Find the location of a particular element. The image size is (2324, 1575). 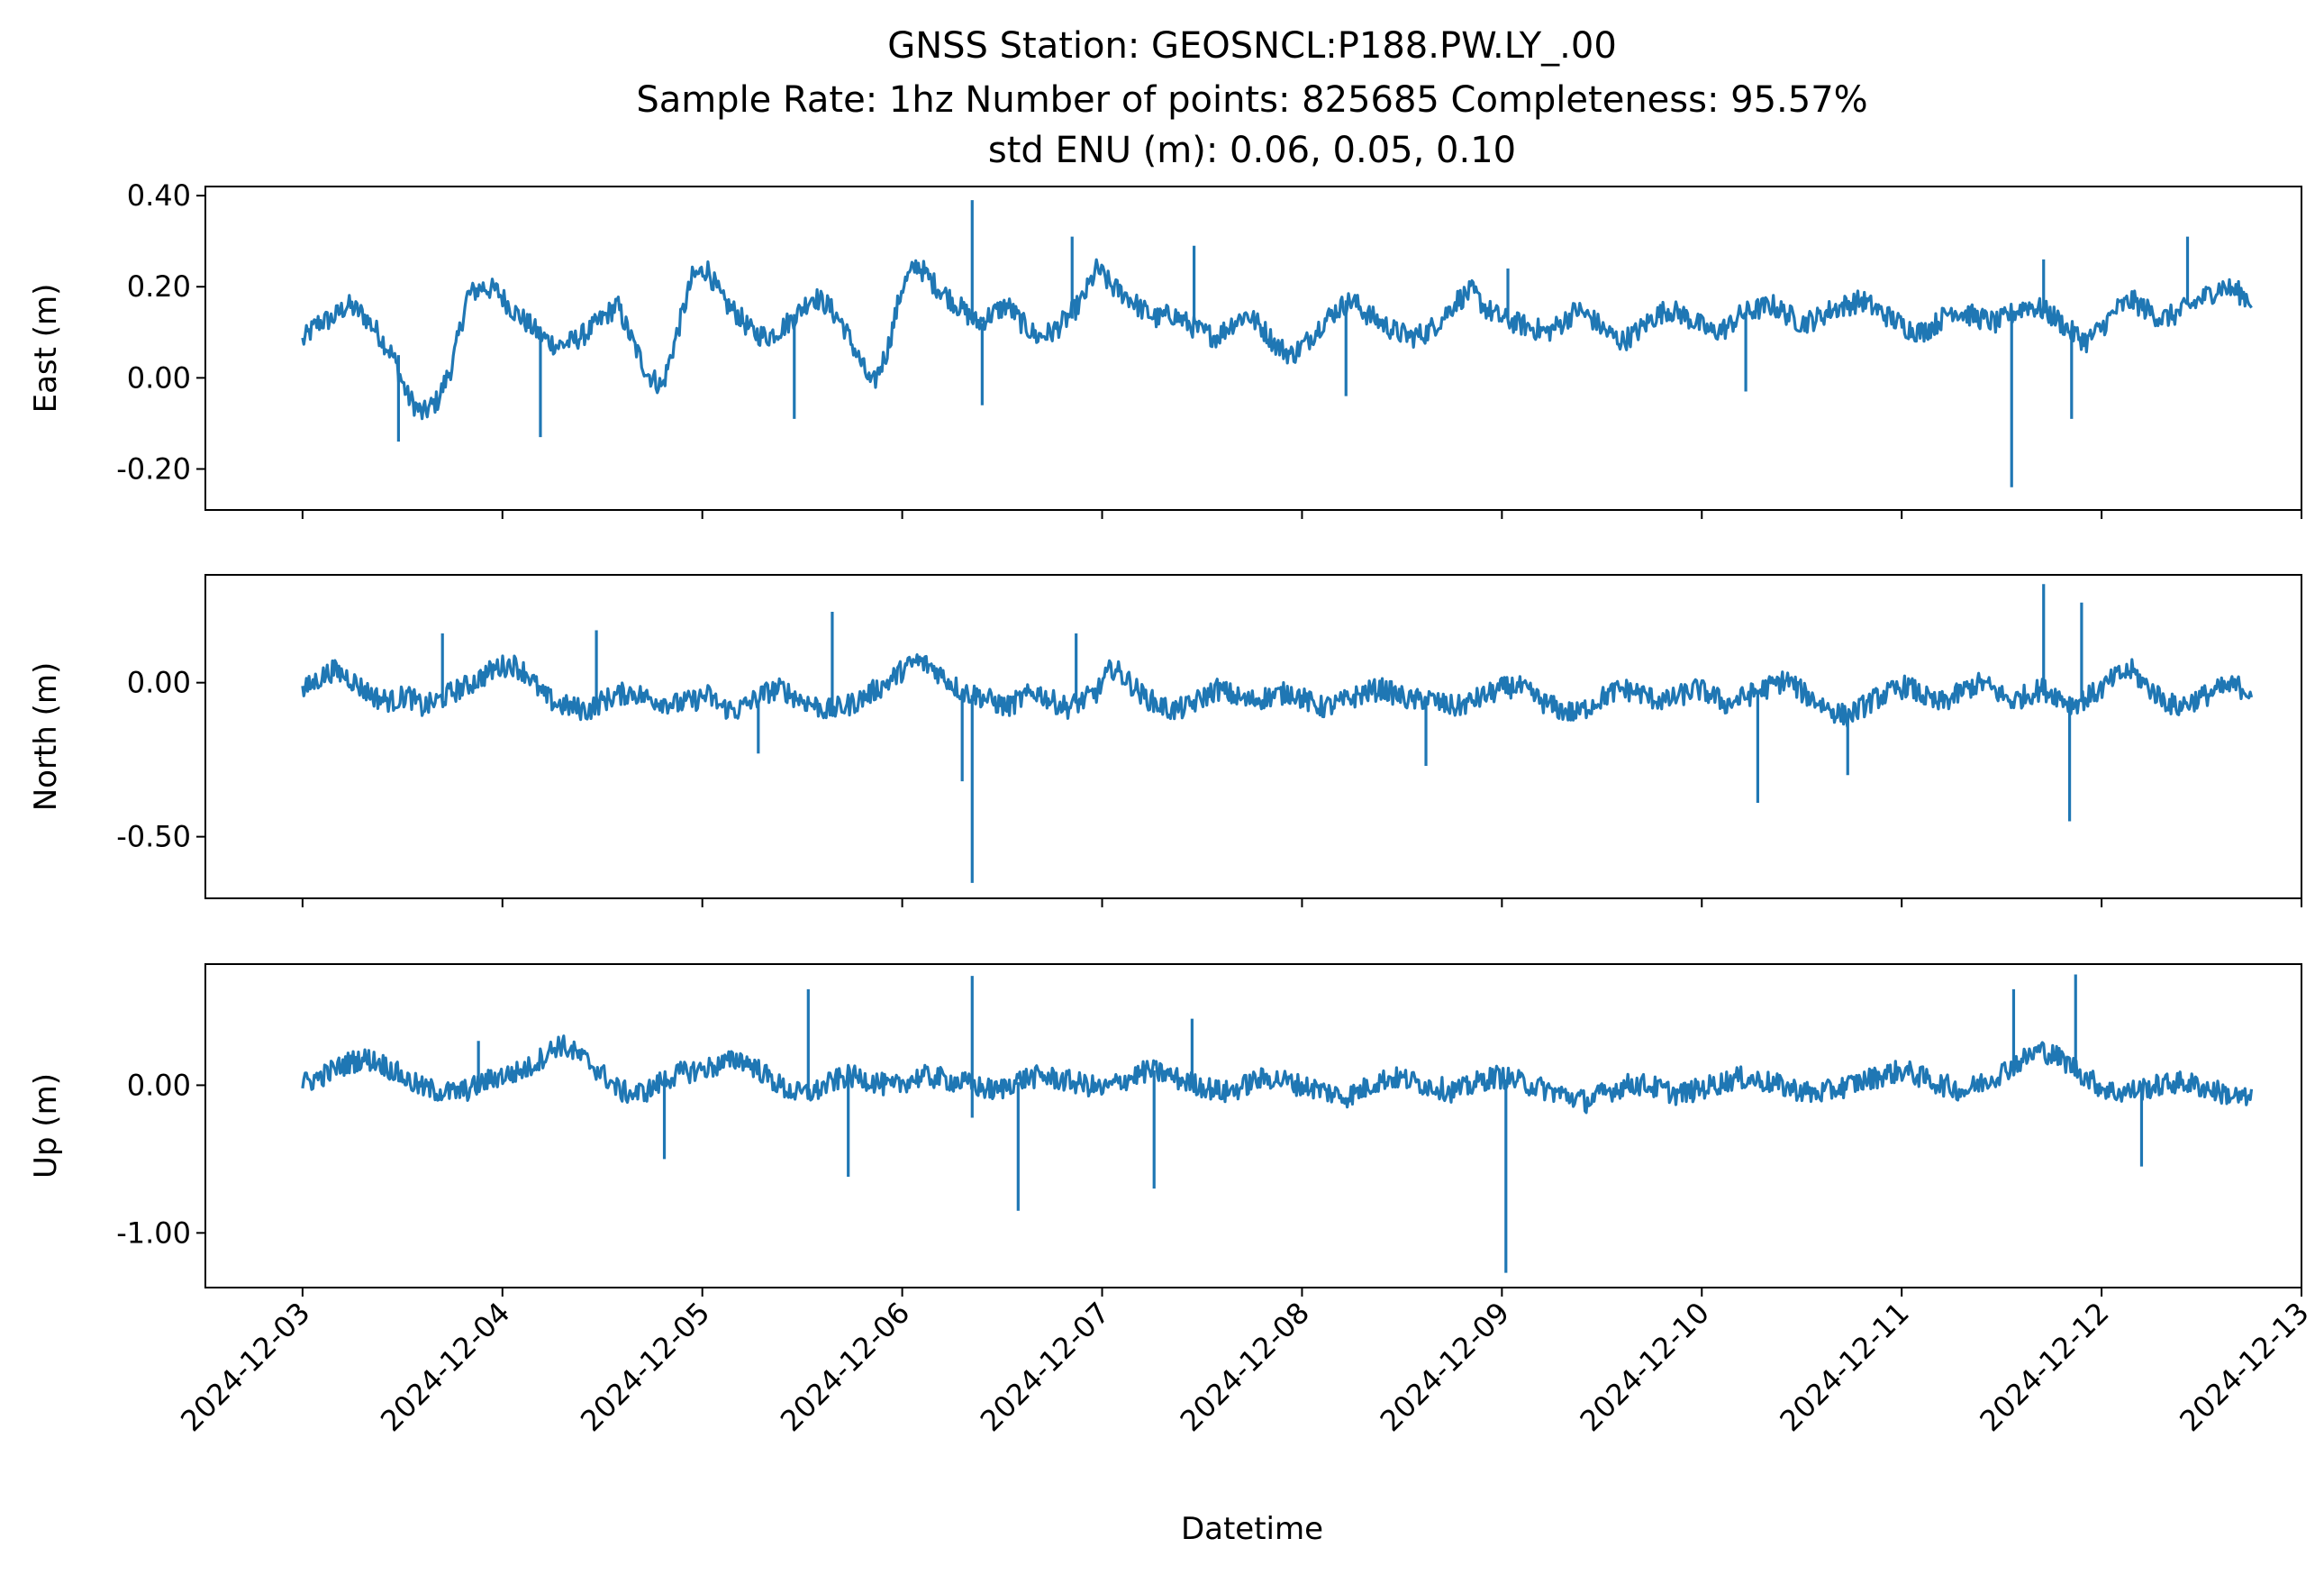

y-tick-label: -0.20 is located at coordinates (154, 468).